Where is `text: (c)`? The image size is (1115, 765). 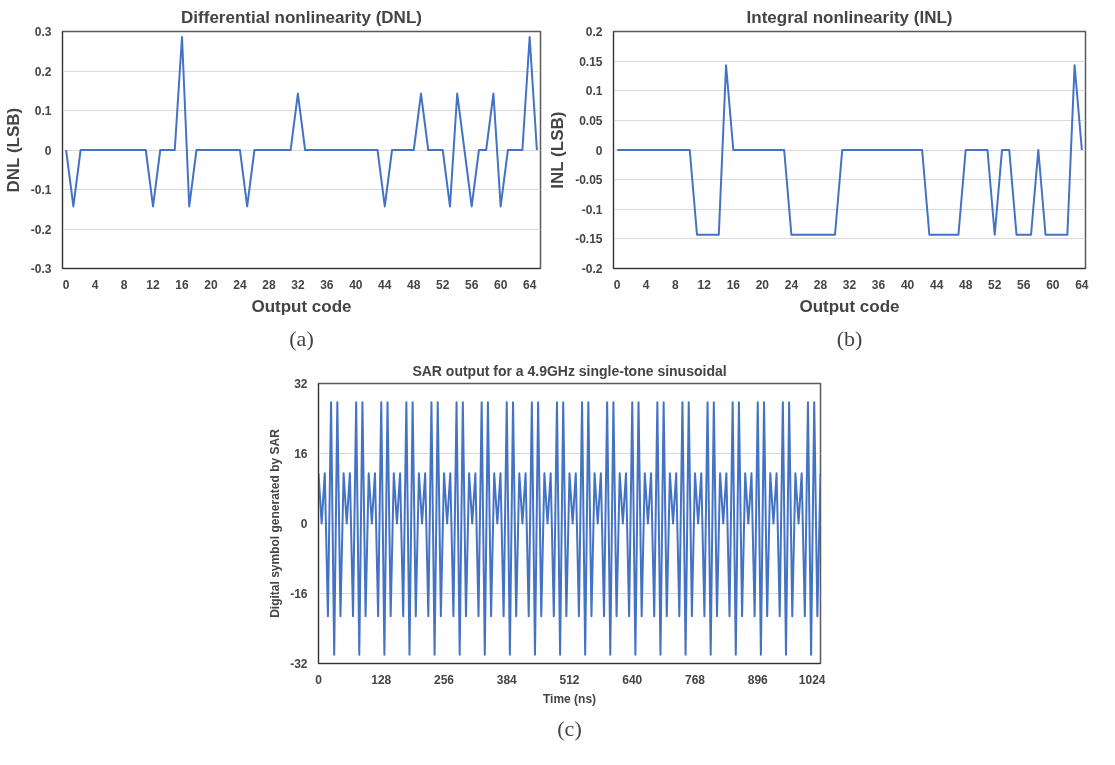 text: (c) is located at coordinates (569, 728).